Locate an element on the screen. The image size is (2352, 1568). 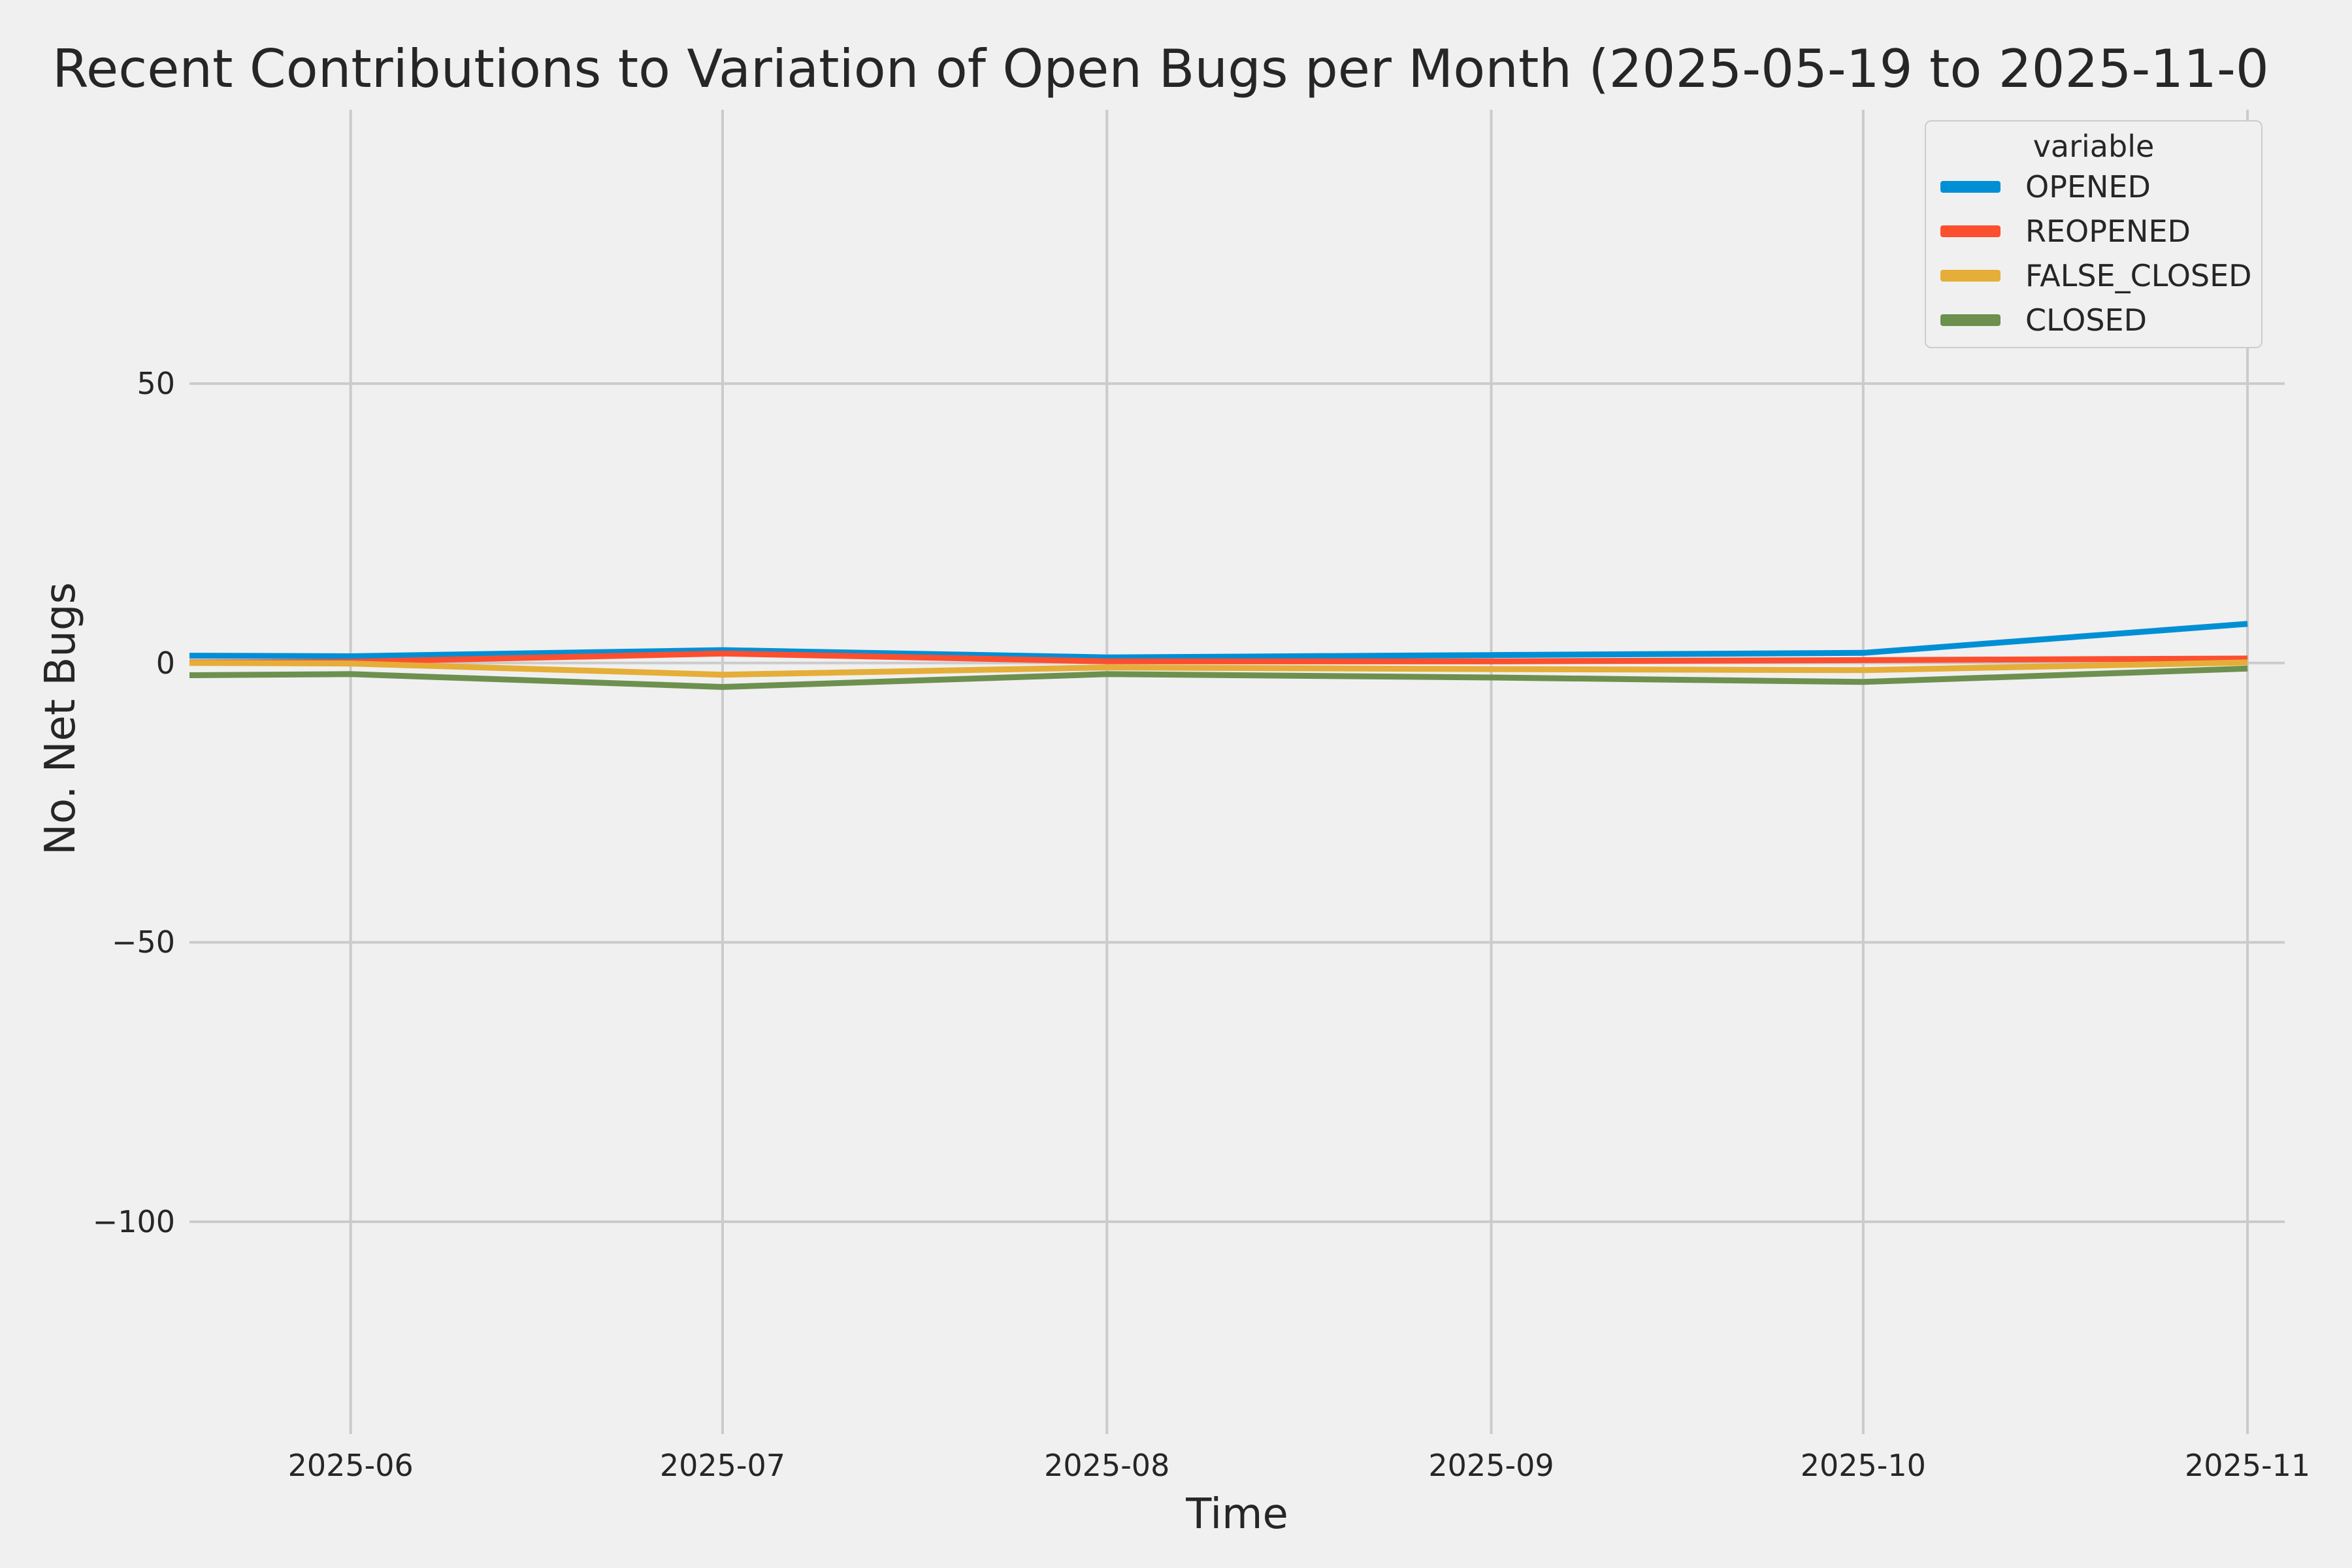
legend-label-OPENED: OPENED is located at coordinates (2088, 186).